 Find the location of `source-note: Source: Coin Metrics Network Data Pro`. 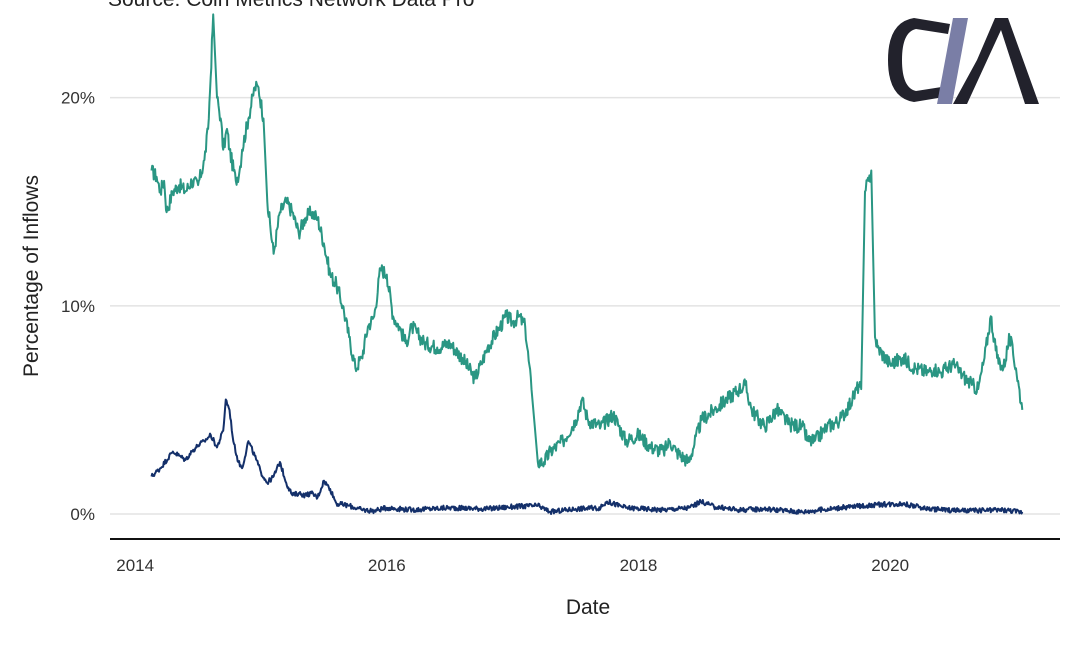

source-note: Source: Coin Metrics Network Data Pro is located at coordinates (291, 5).